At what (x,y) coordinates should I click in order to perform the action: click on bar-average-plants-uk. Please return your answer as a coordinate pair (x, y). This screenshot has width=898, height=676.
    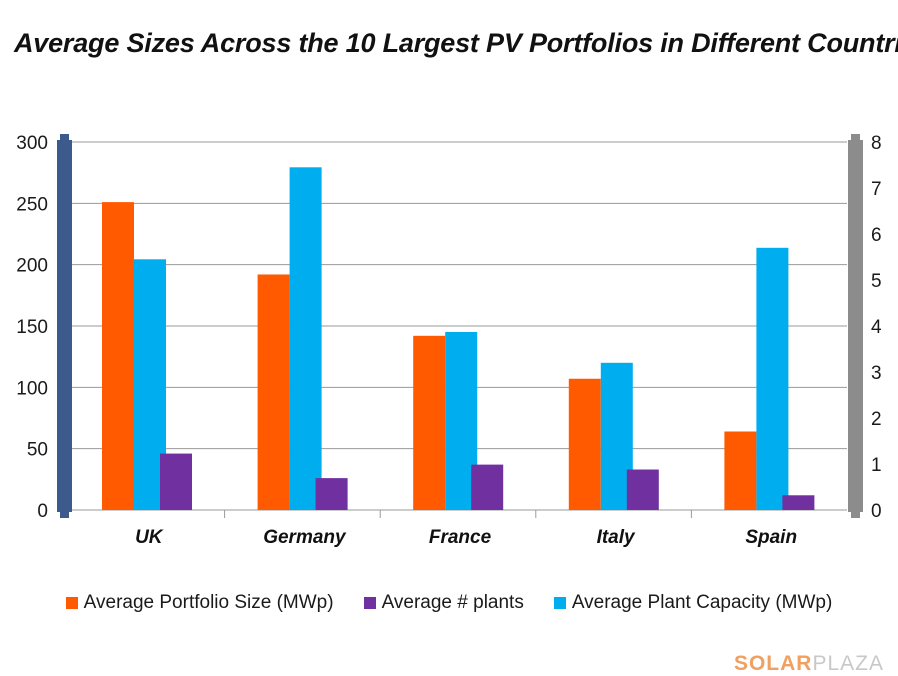
    Looking at the image, I should click on (176, 481).